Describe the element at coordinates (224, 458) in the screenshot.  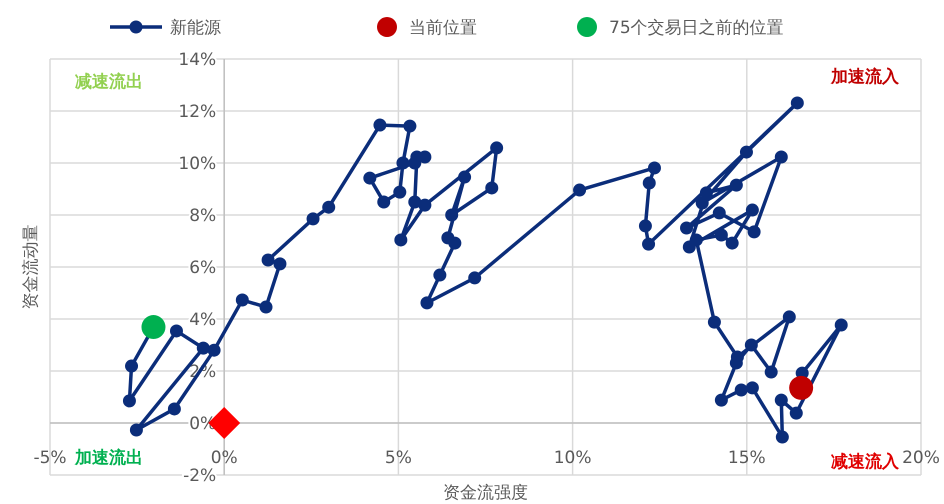
I see `x-tick-label: 0%` at that location.